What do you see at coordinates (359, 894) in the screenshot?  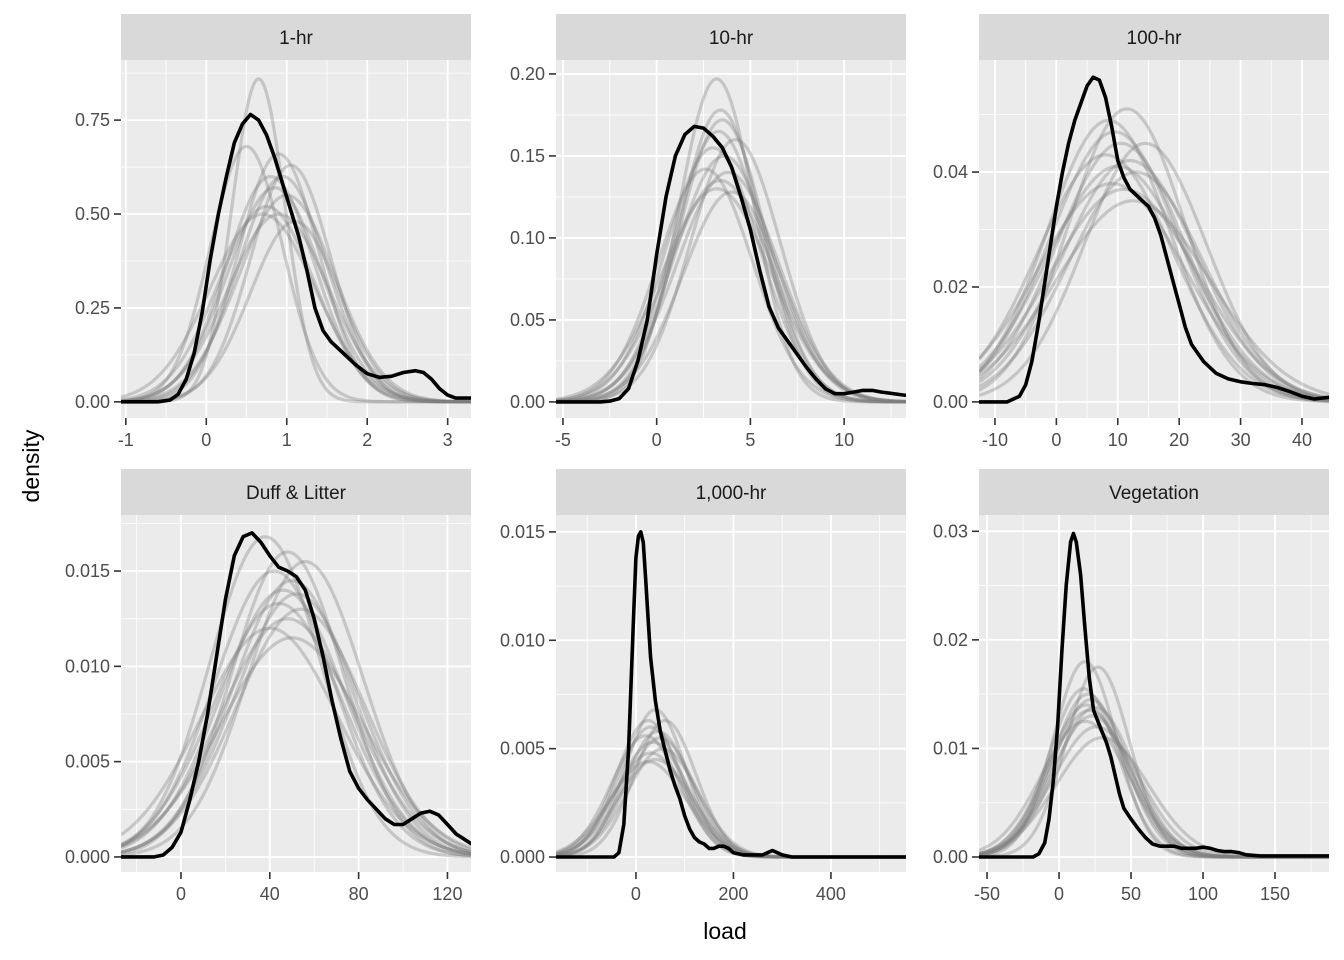 I see `x-tick-label: 80` at bounding box center [359, 894].